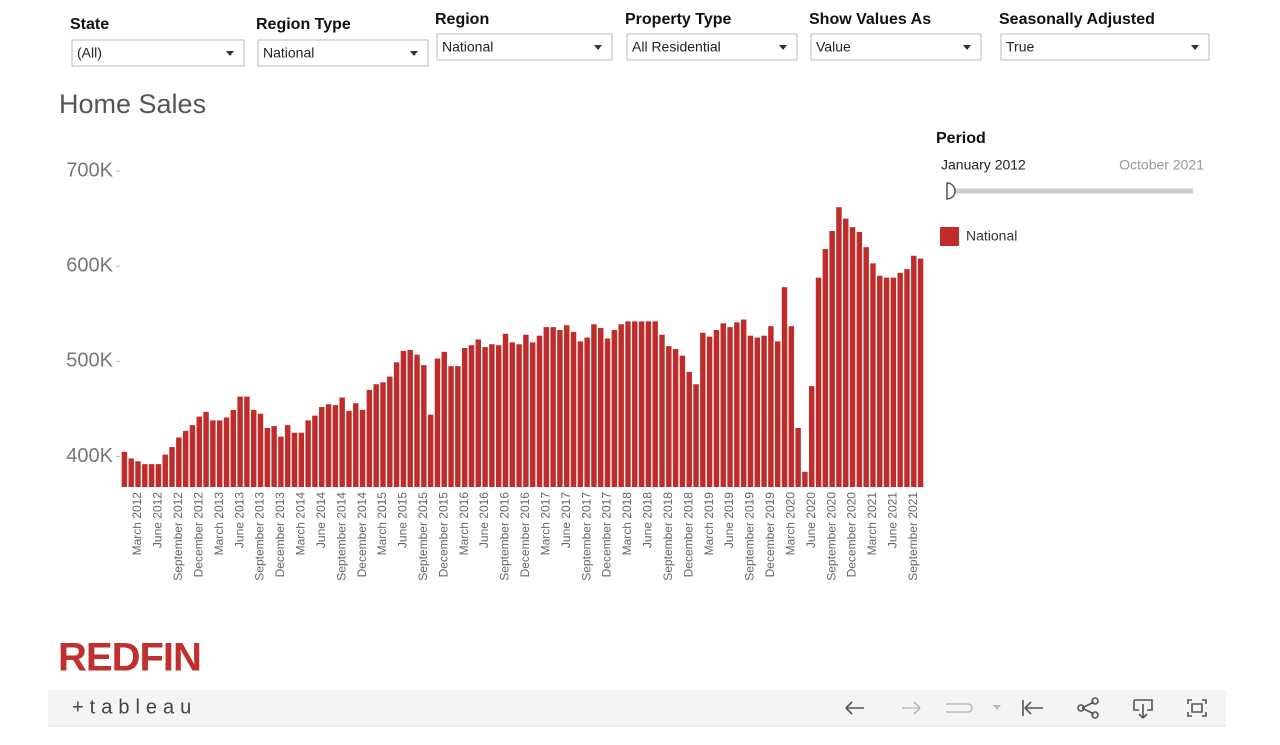  What do you see at coordinates (198, 535) in the screenshot?
I see `x-tick-label: December 2012` at bounding box center [198, 535].